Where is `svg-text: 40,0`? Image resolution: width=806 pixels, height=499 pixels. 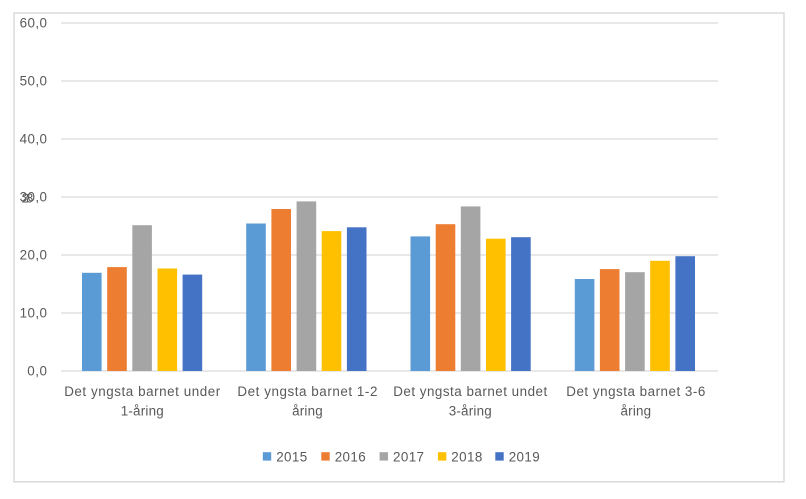
svg-text: 40,0 is located at coordinates (33, 139).